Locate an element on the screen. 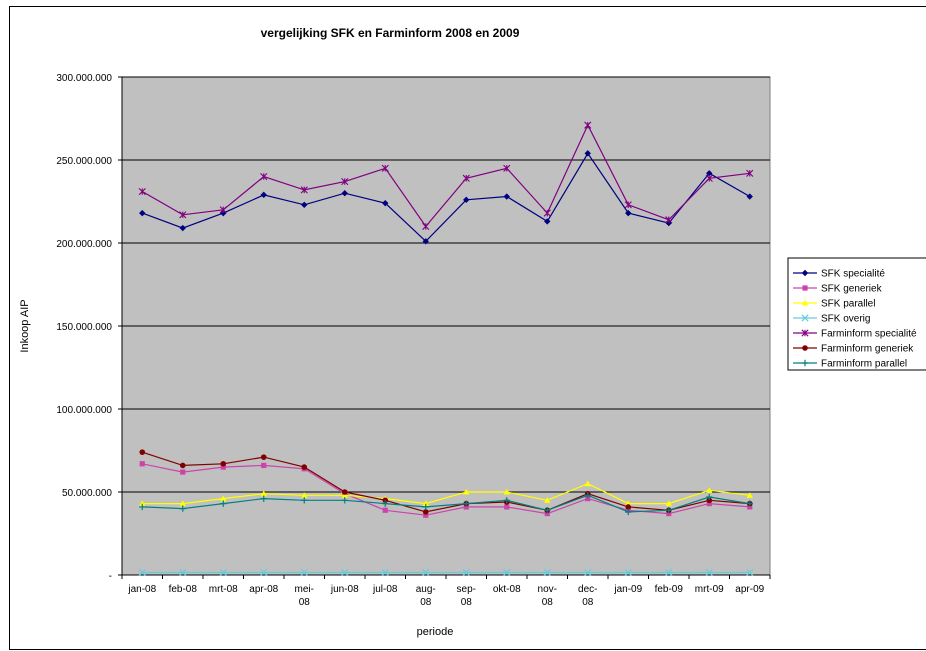 Image resolution: width=926 pixels, height=651 pixels. x-tick-label: jul-08 is located at coordinates (385, 589).